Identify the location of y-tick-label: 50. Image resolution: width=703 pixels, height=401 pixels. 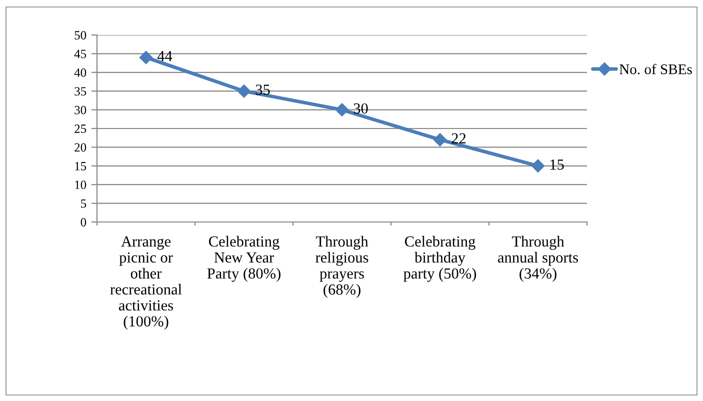
(80, 35).